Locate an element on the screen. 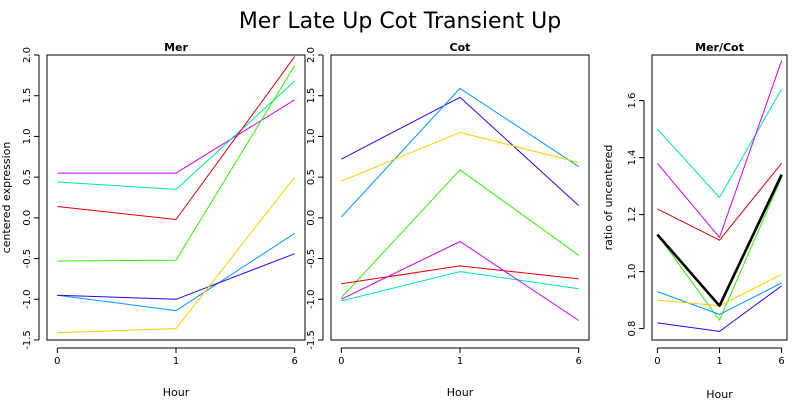  y-tick-label: 0.8 is located at coordinates (632, 329).